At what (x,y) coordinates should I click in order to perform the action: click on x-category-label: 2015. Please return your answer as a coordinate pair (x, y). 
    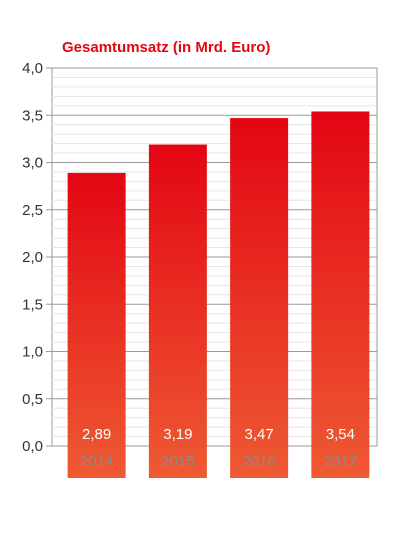
    Looking at the image, I should click on (177, 461).